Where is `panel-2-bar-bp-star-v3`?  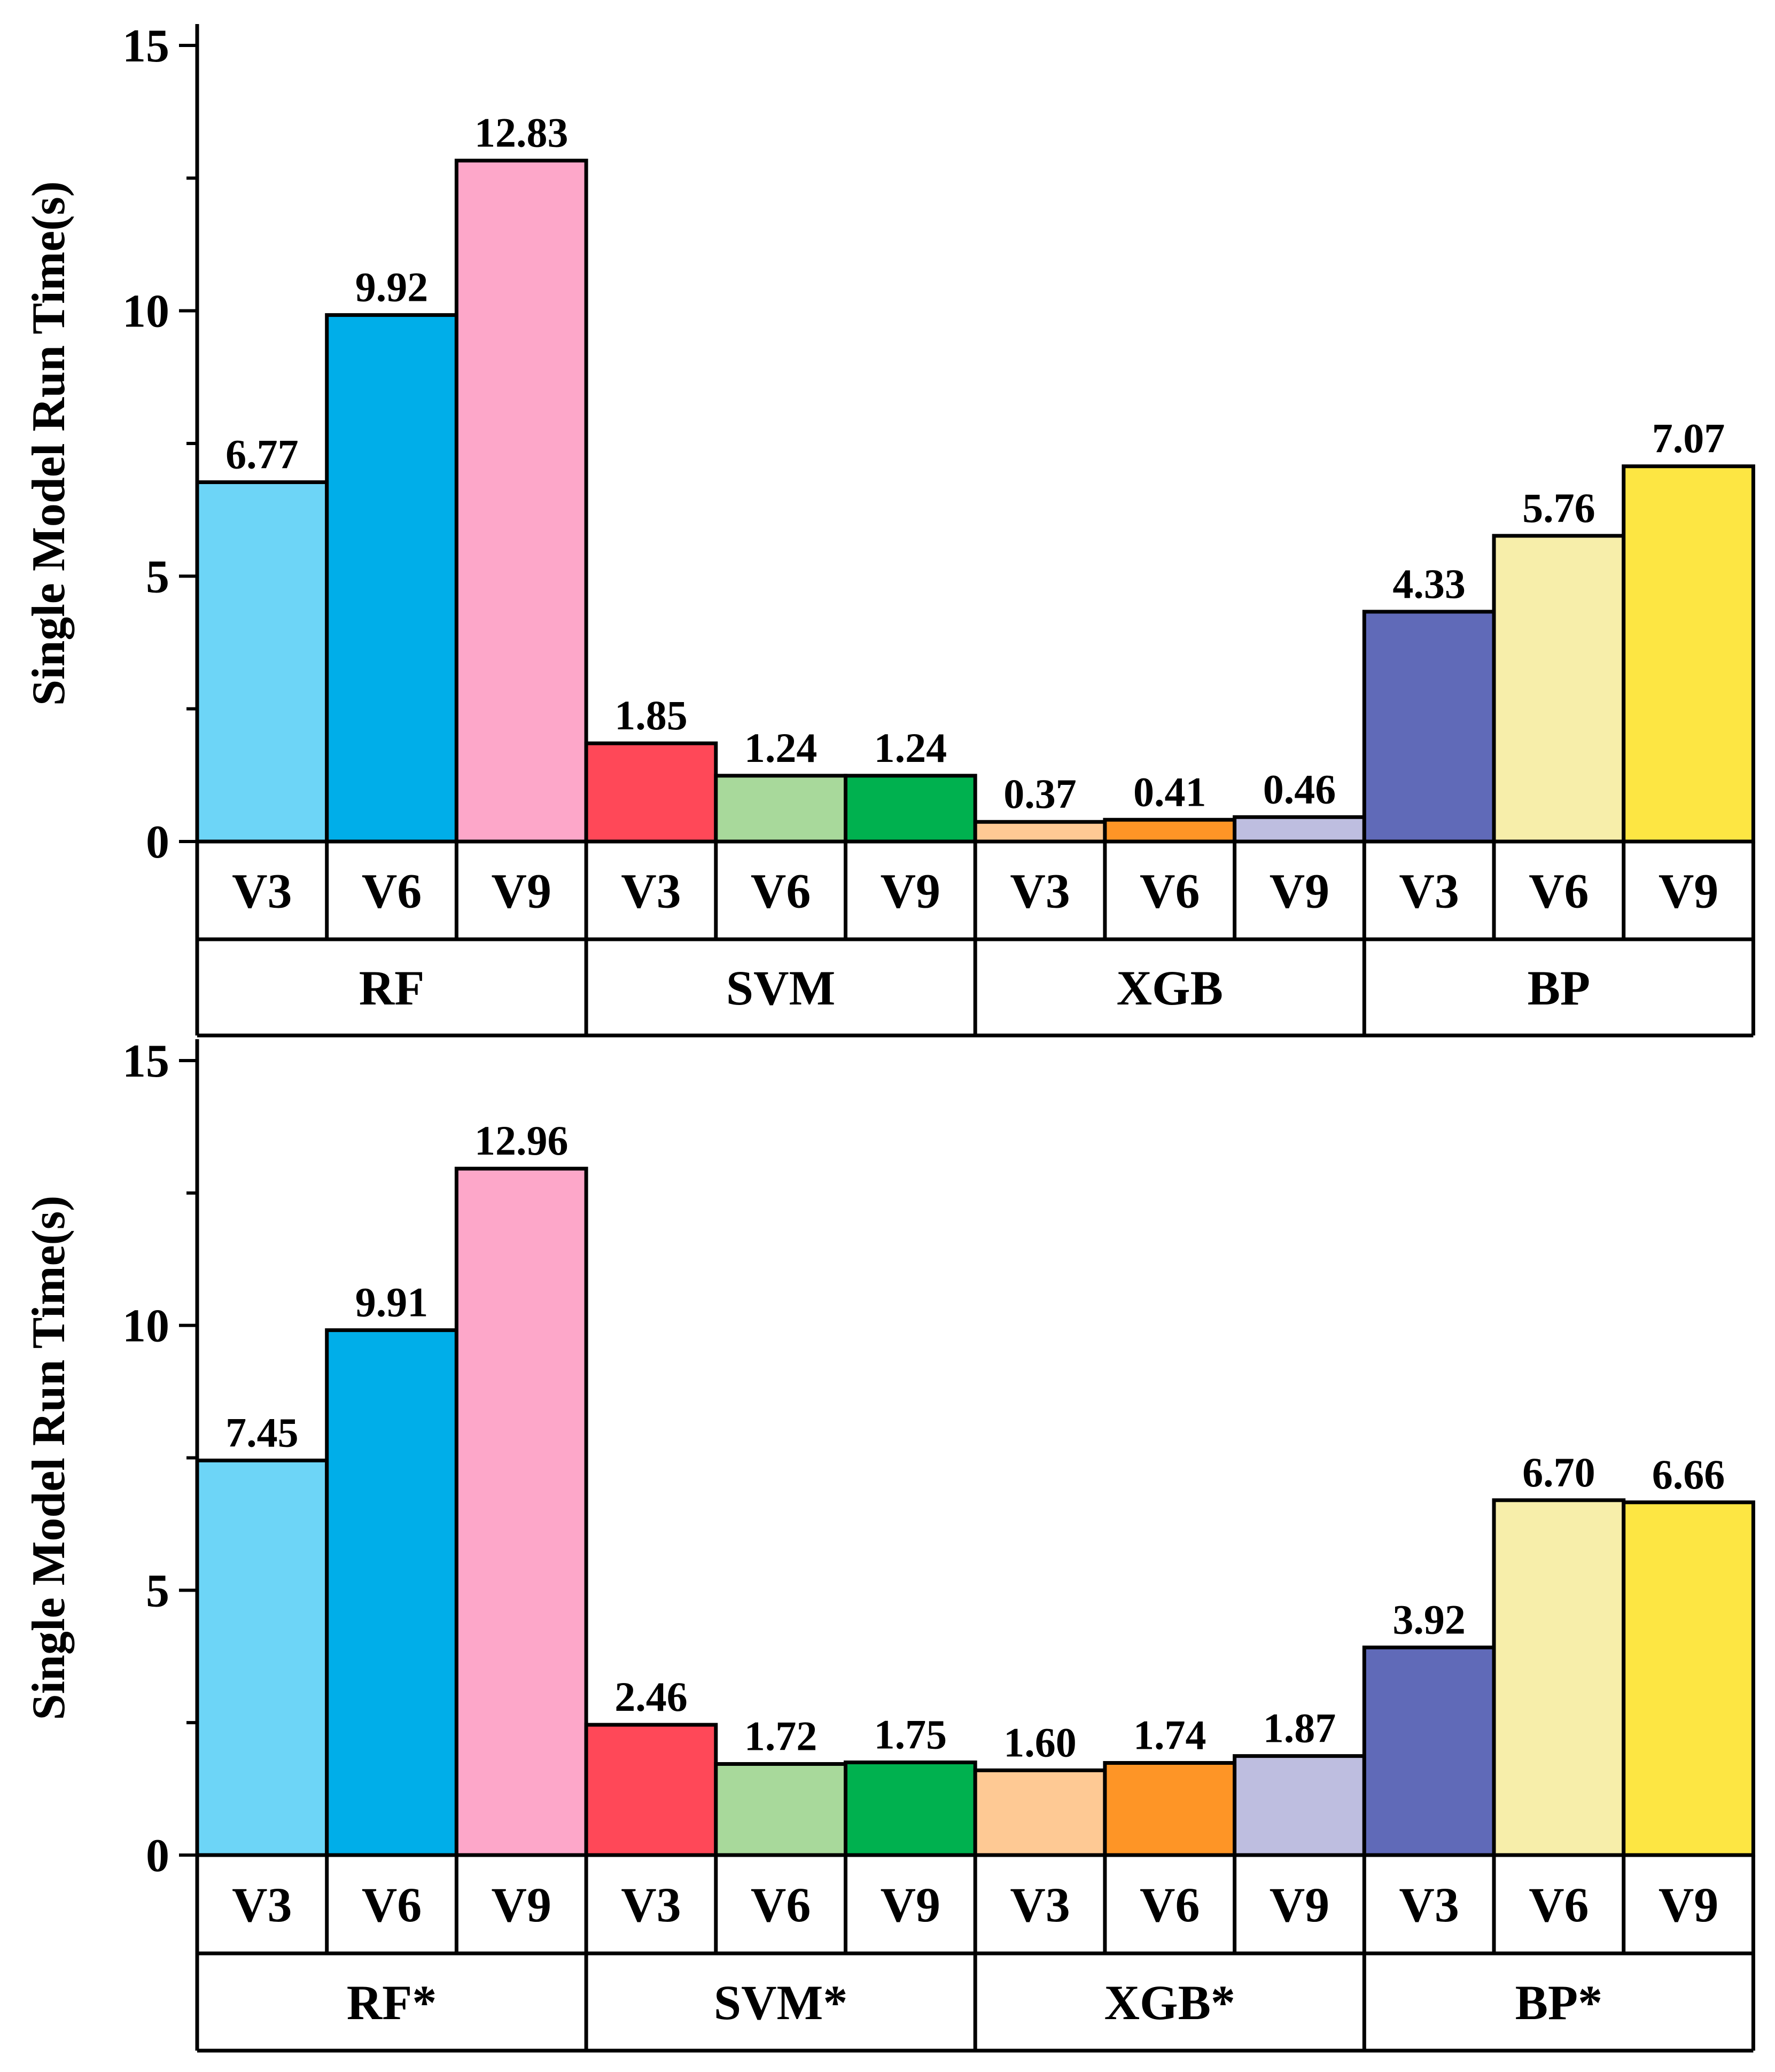
panel-2-bar-bp-star-v3 is located at coordinates (1429, 1751).